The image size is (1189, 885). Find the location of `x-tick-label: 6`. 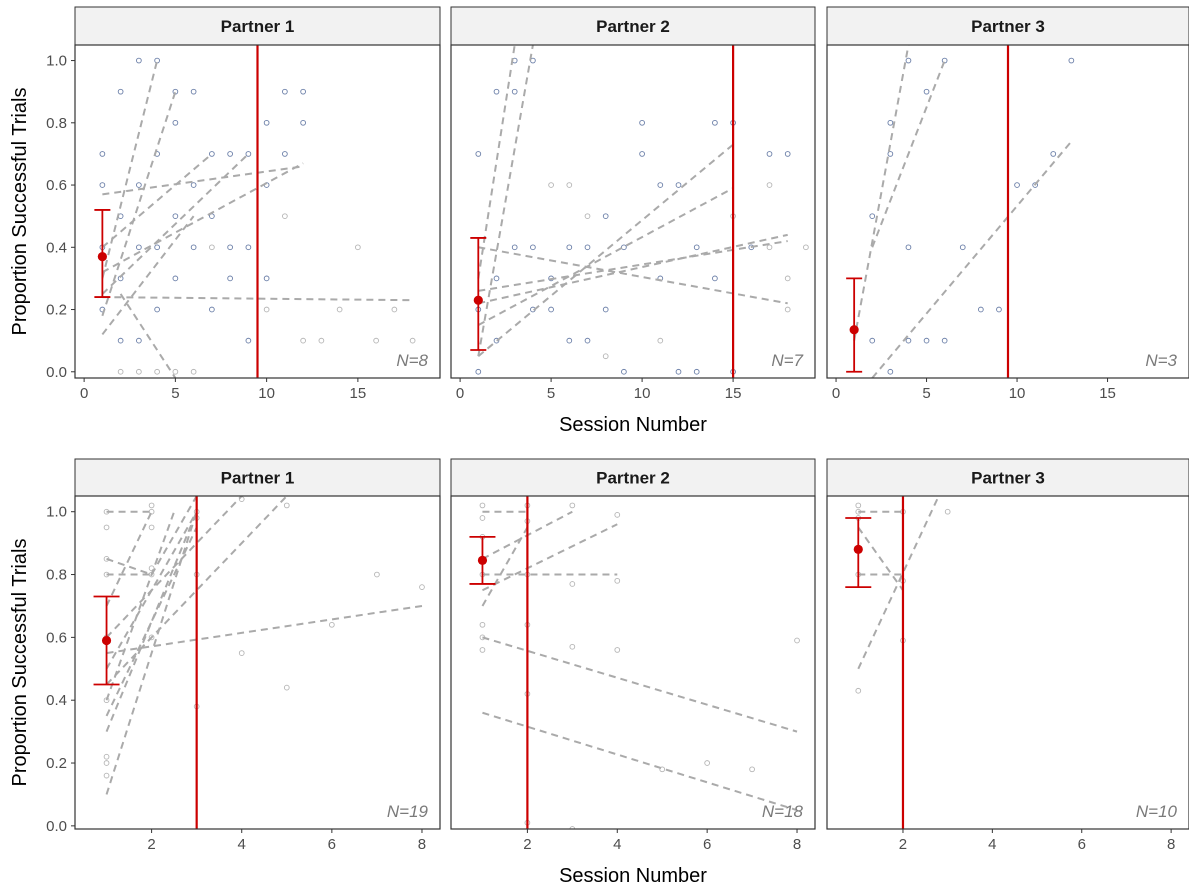

x-tick-label: 6 is located at coordinates (707, 844).